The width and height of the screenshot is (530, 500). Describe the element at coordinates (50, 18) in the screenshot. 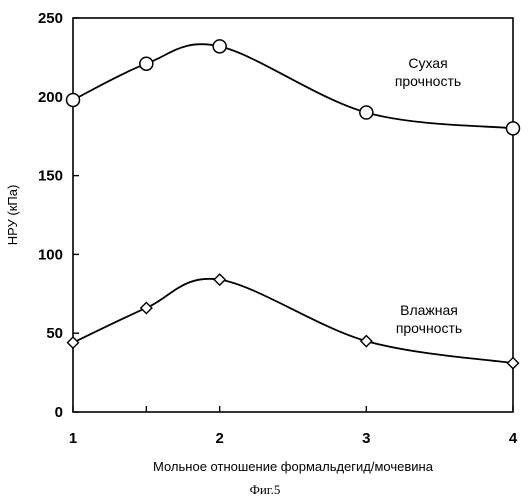

I see `y-tick-label: 250` at that location.